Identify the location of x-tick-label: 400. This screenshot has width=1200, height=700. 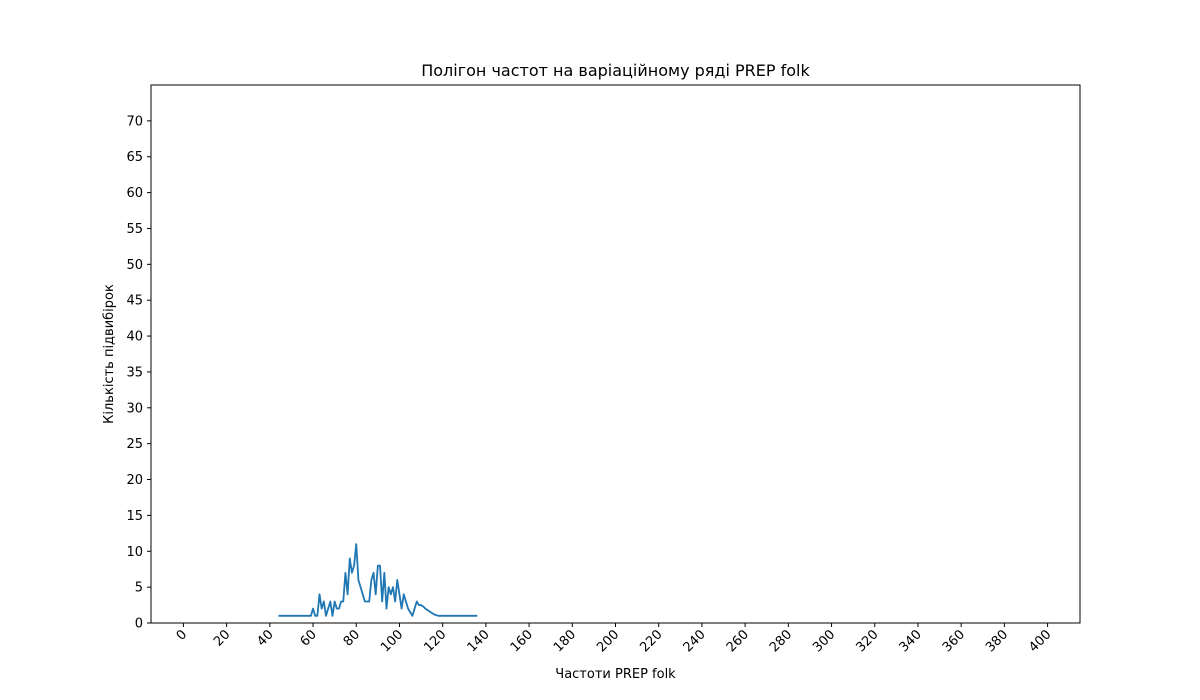
(1040, 641).